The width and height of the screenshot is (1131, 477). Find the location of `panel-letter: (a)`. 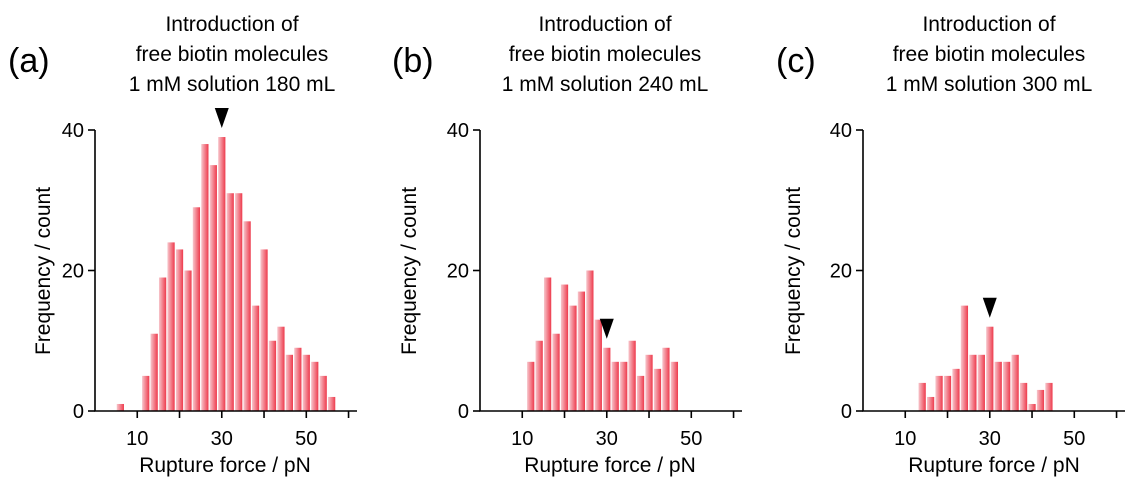

panel-letter: (a) is located at coordinates (29, 61).